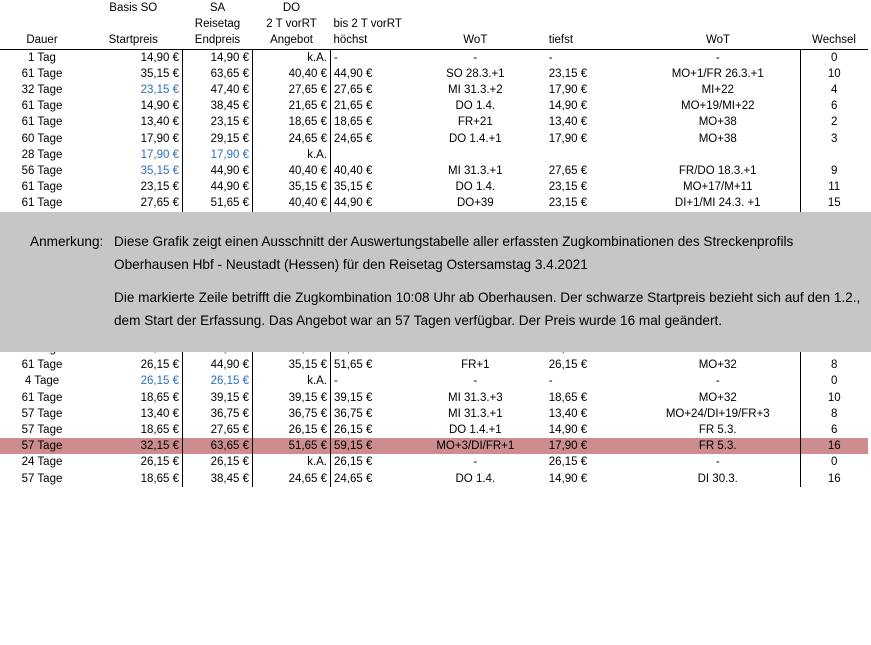  I want to click on annotation-label: Anmerkung:, so click(67, 241).